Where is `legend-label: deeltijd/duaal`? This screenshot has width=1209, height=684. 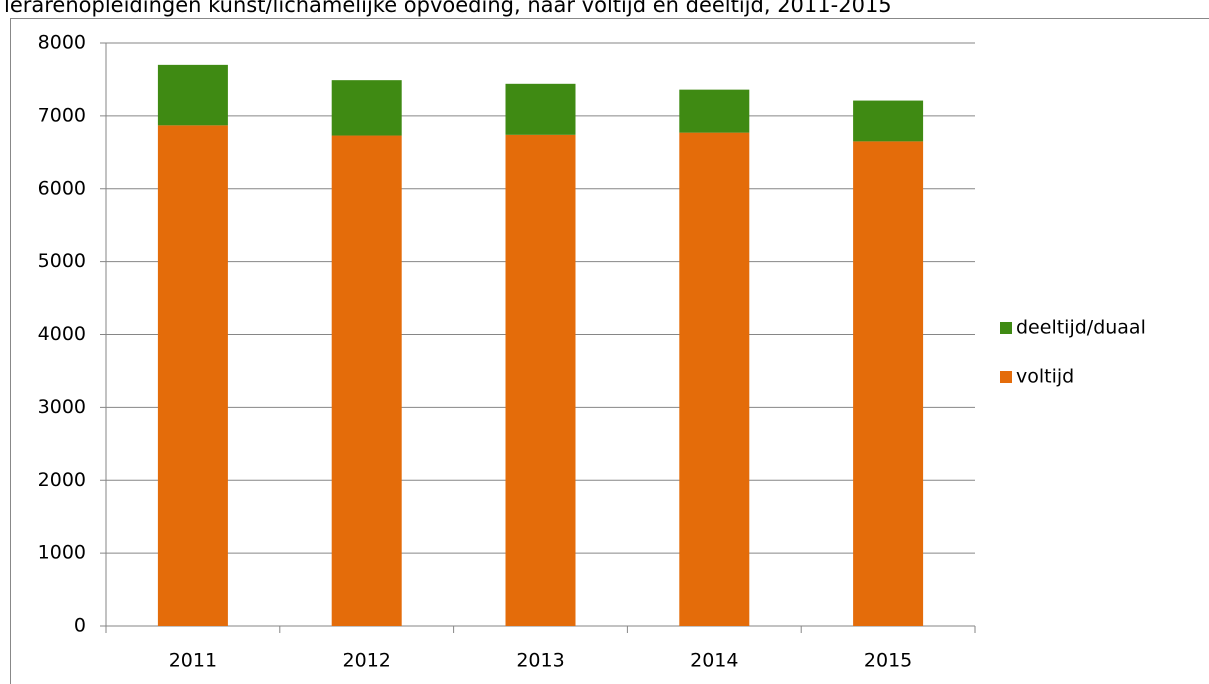 legend-label: deeltijd/duaal is located at coordinates (1081, 328).